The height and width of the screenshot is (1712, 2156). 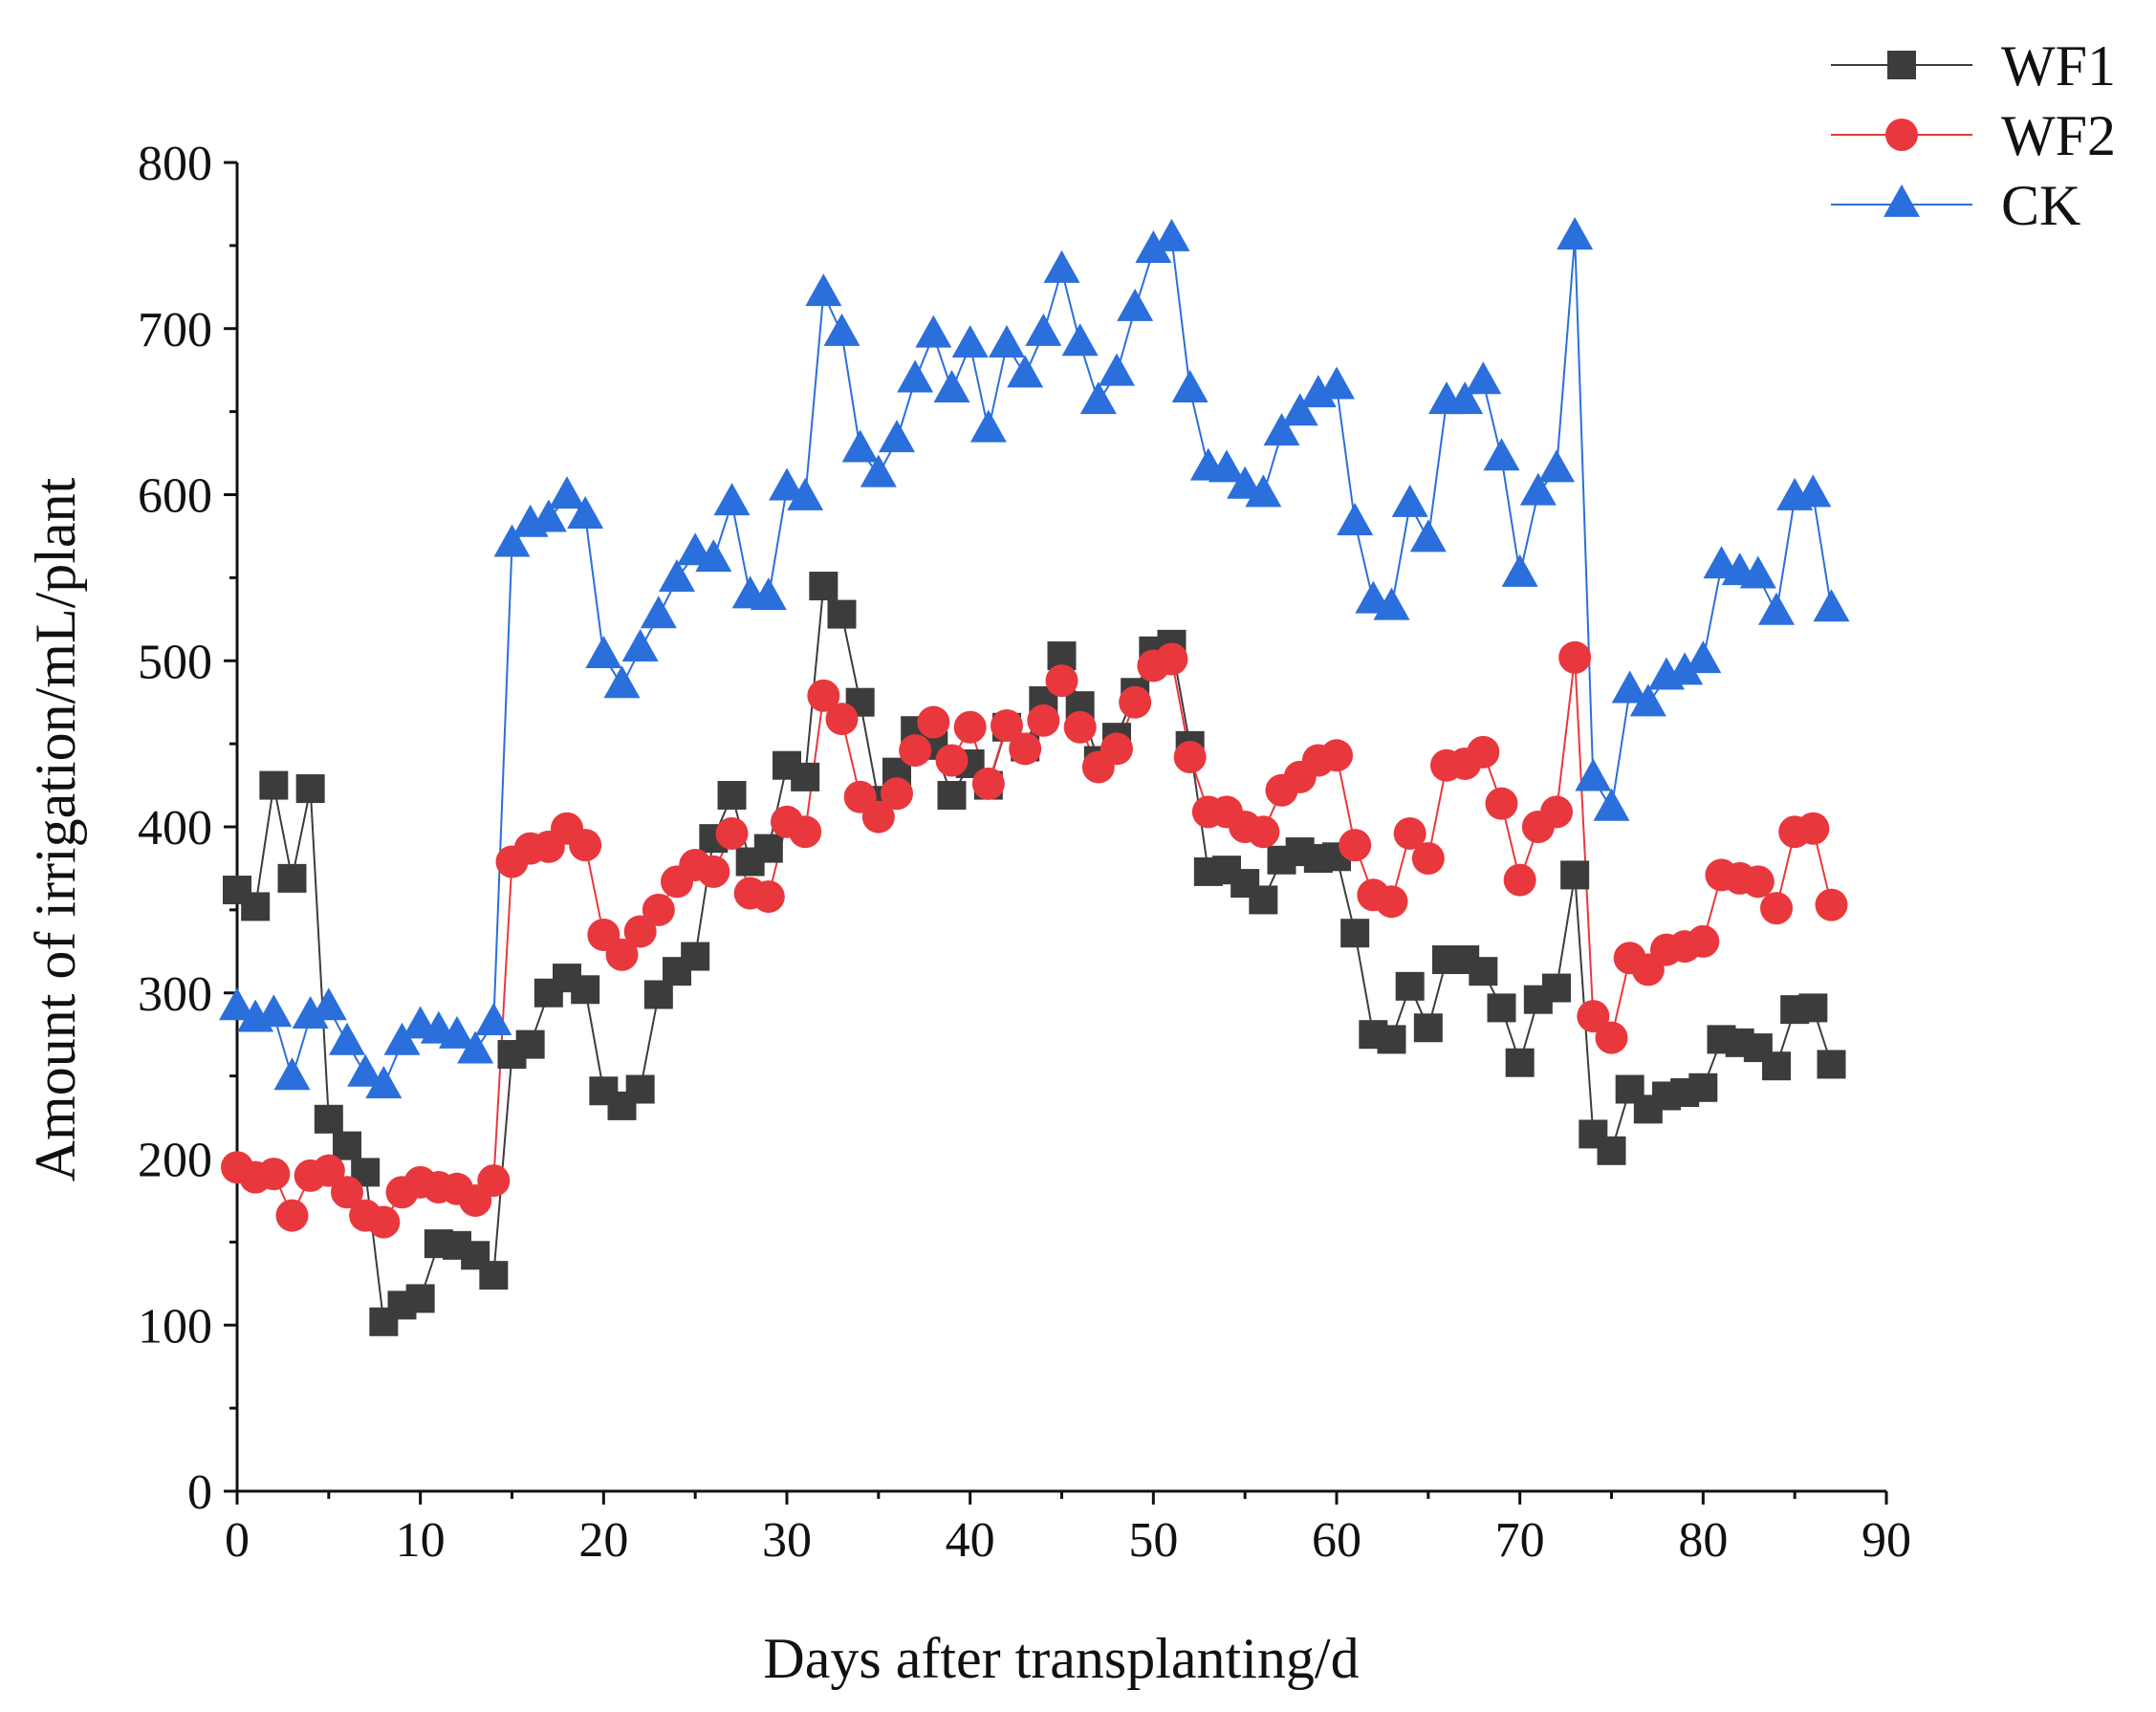 I want to click on y-tick-label: 0, so click(x=199, y=1492).